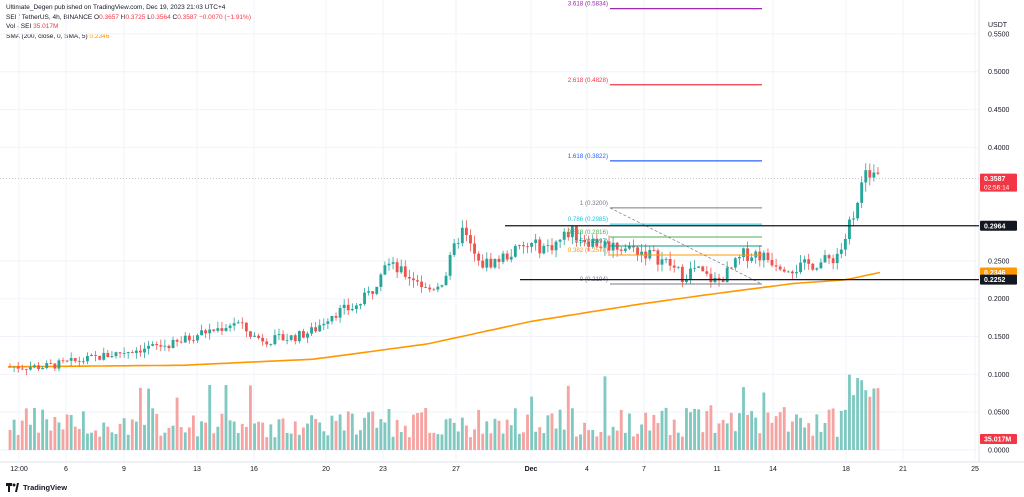 This screenshot has height=497, width=1024. I want to click on ohlc-close-label: C, so click(175, 17).